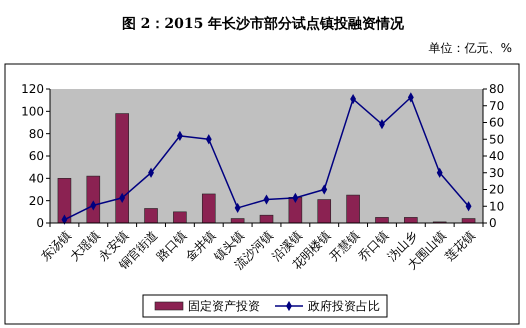 This screenshot has width=526, height=328. What do you see at coordinates (496, 89) in the screenshot?
I see `y2-tick-label: 80` at bounding box center [496, 89].